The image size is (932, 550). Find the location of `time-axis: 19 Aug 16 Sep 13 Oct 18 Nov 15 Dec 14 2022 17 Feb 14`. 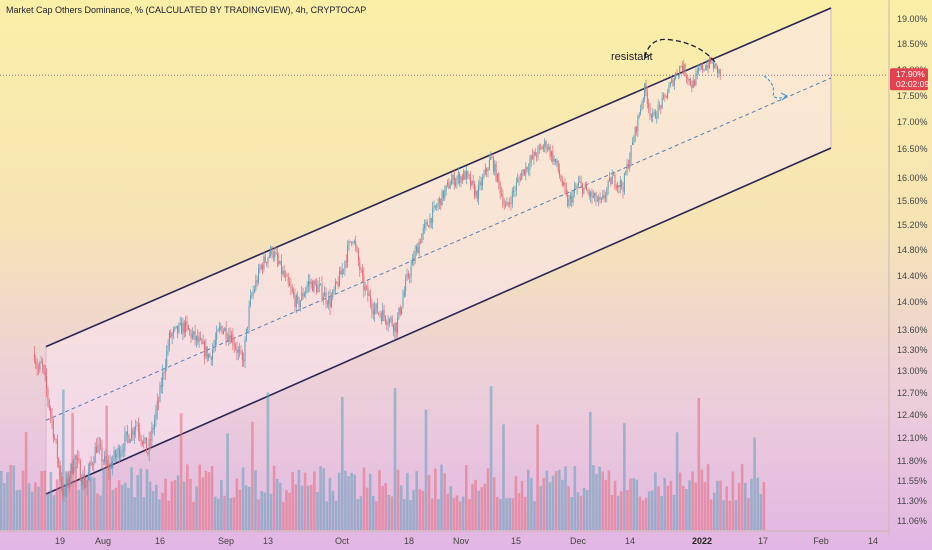

time-axis: 19 Aug 16 Sep 13 Oct 18 Nov 15 Dec 14 2022 17 Feb 14 is located at coordinates (444, 538).